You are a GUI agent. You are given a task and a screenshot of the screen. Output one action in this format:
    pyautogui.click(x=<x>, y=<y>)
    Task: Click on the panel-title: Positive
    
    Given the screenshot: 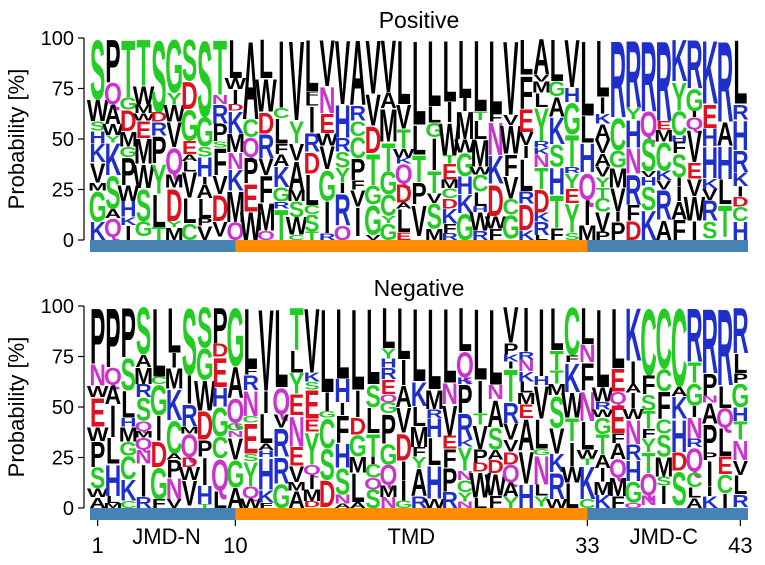 What is the action you would take?
    pyautogui.click(x=419, y=20)
    